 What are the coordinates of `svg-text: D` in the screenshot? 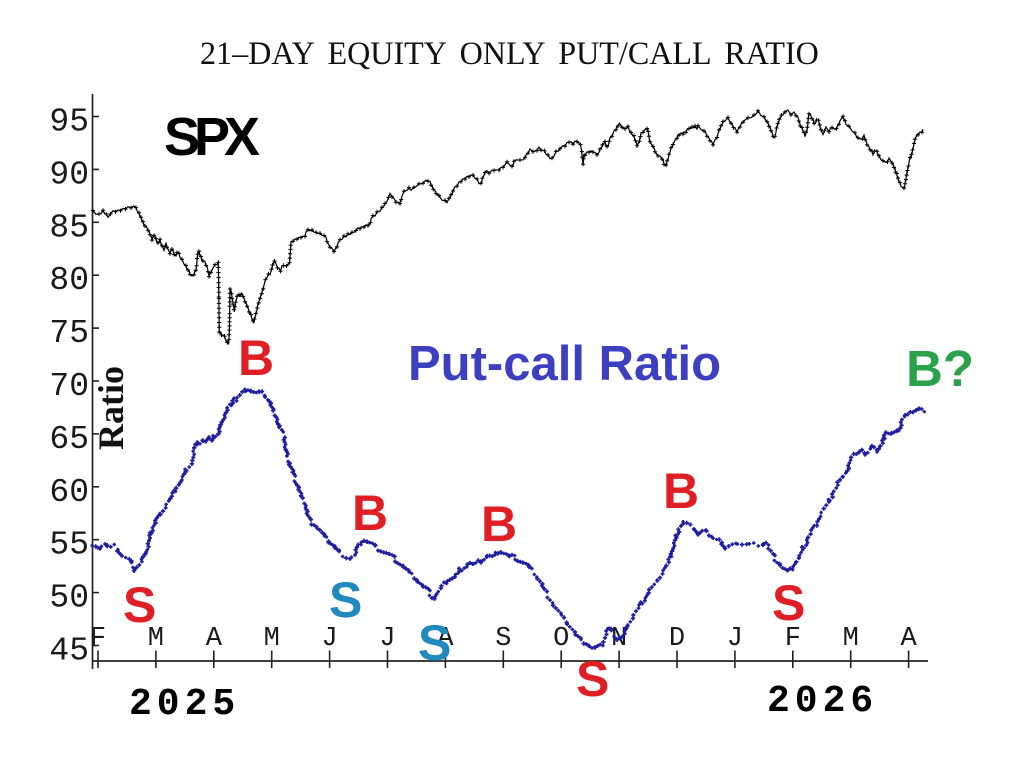 It's located at (677, 639).